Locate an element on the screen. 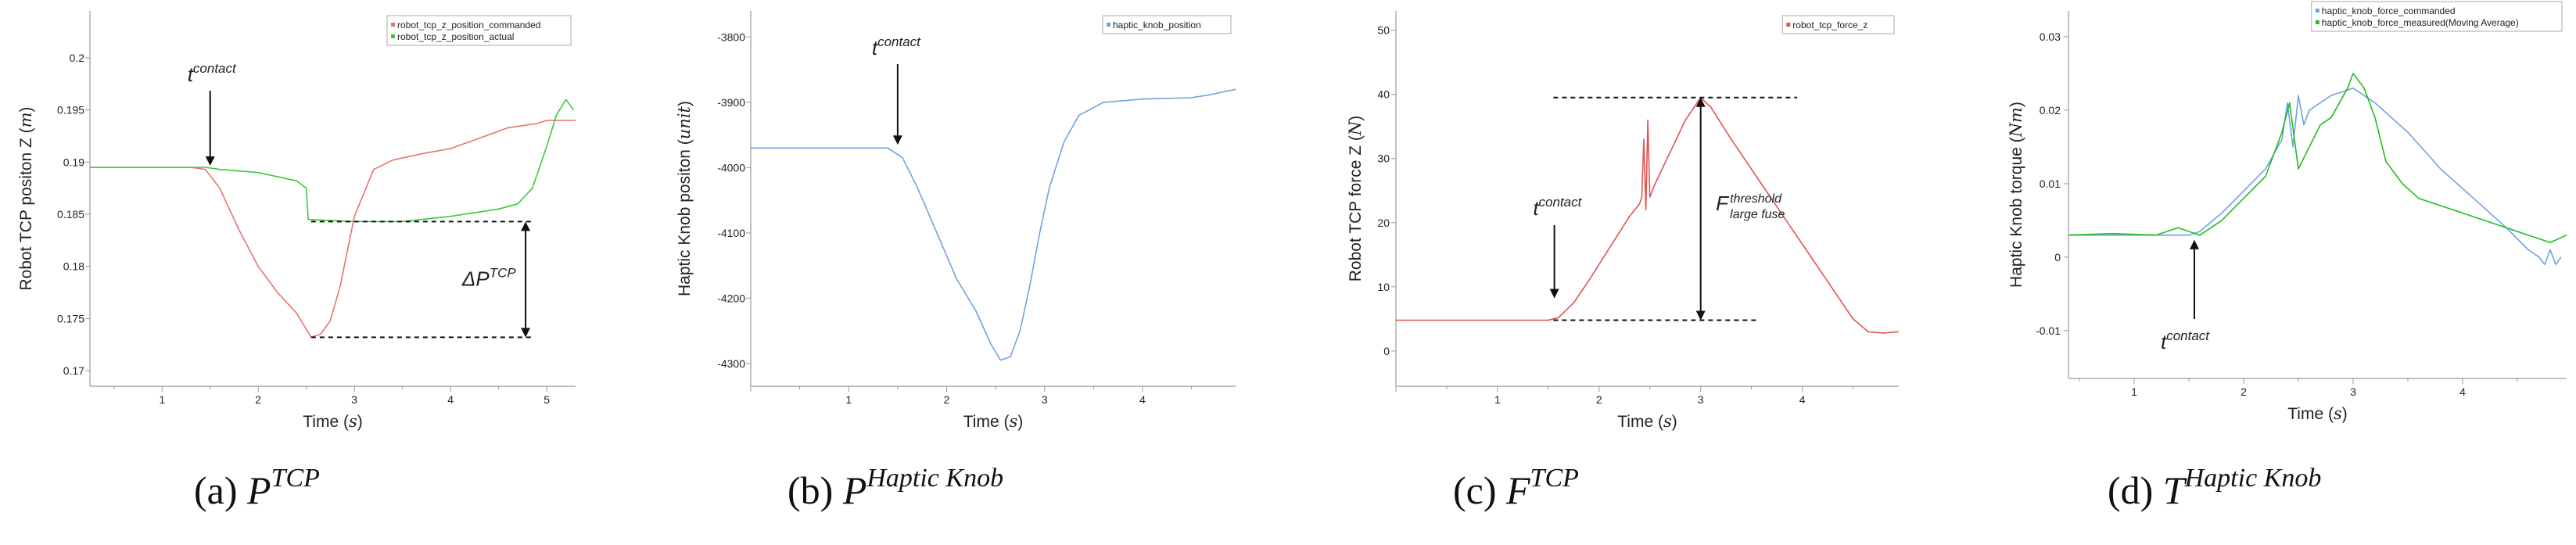 This screenshot has width=2576, height=545. y-tick-label: -4100 is located at coordinates (731, 233).